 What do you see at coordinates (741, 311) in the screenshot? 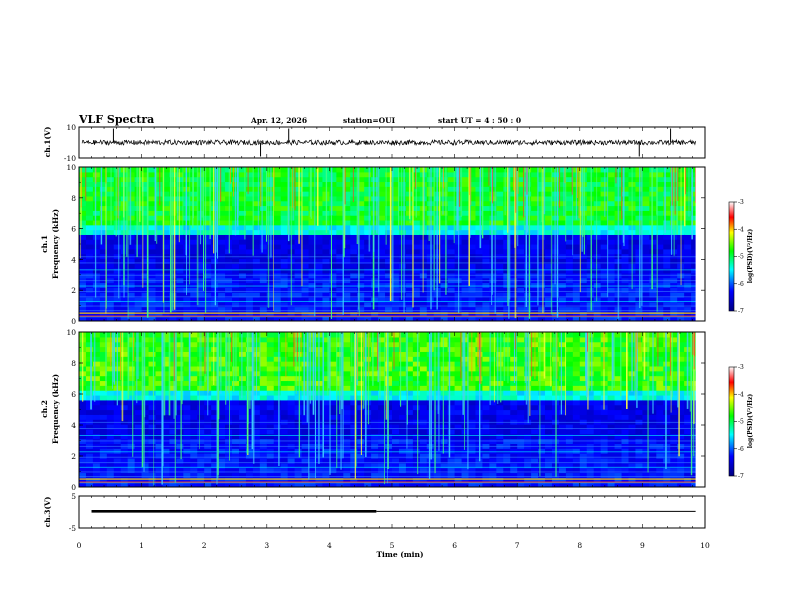
I see `colorbar-tick-label: -7` at bounding box center [741, 311].